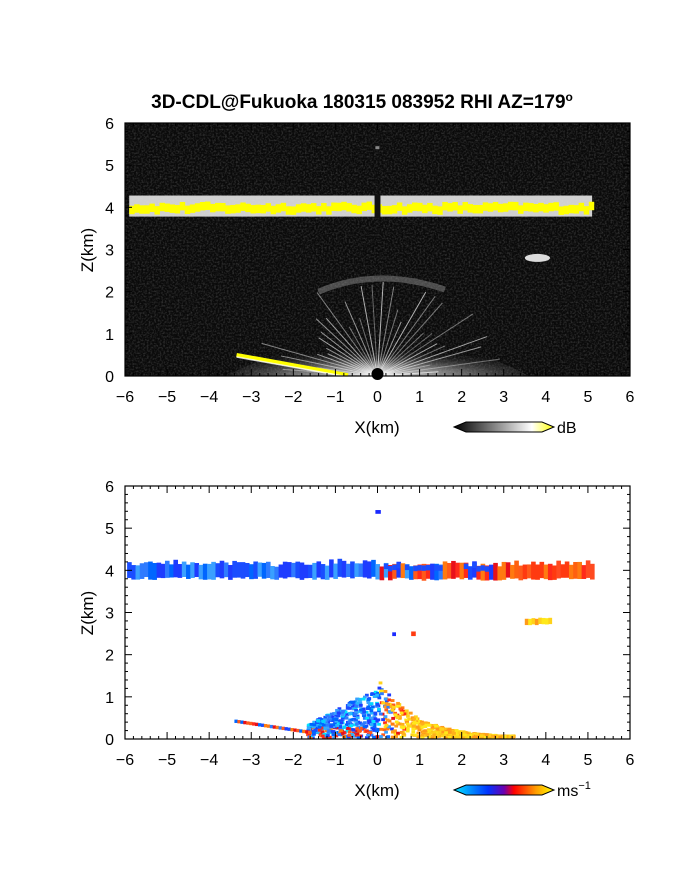 This screenshot has height=880, width=680. What do you see at coordinates (630, 397) in the screenshot?
I see `x-tick-label: 6` at bounding box center [630, 397].